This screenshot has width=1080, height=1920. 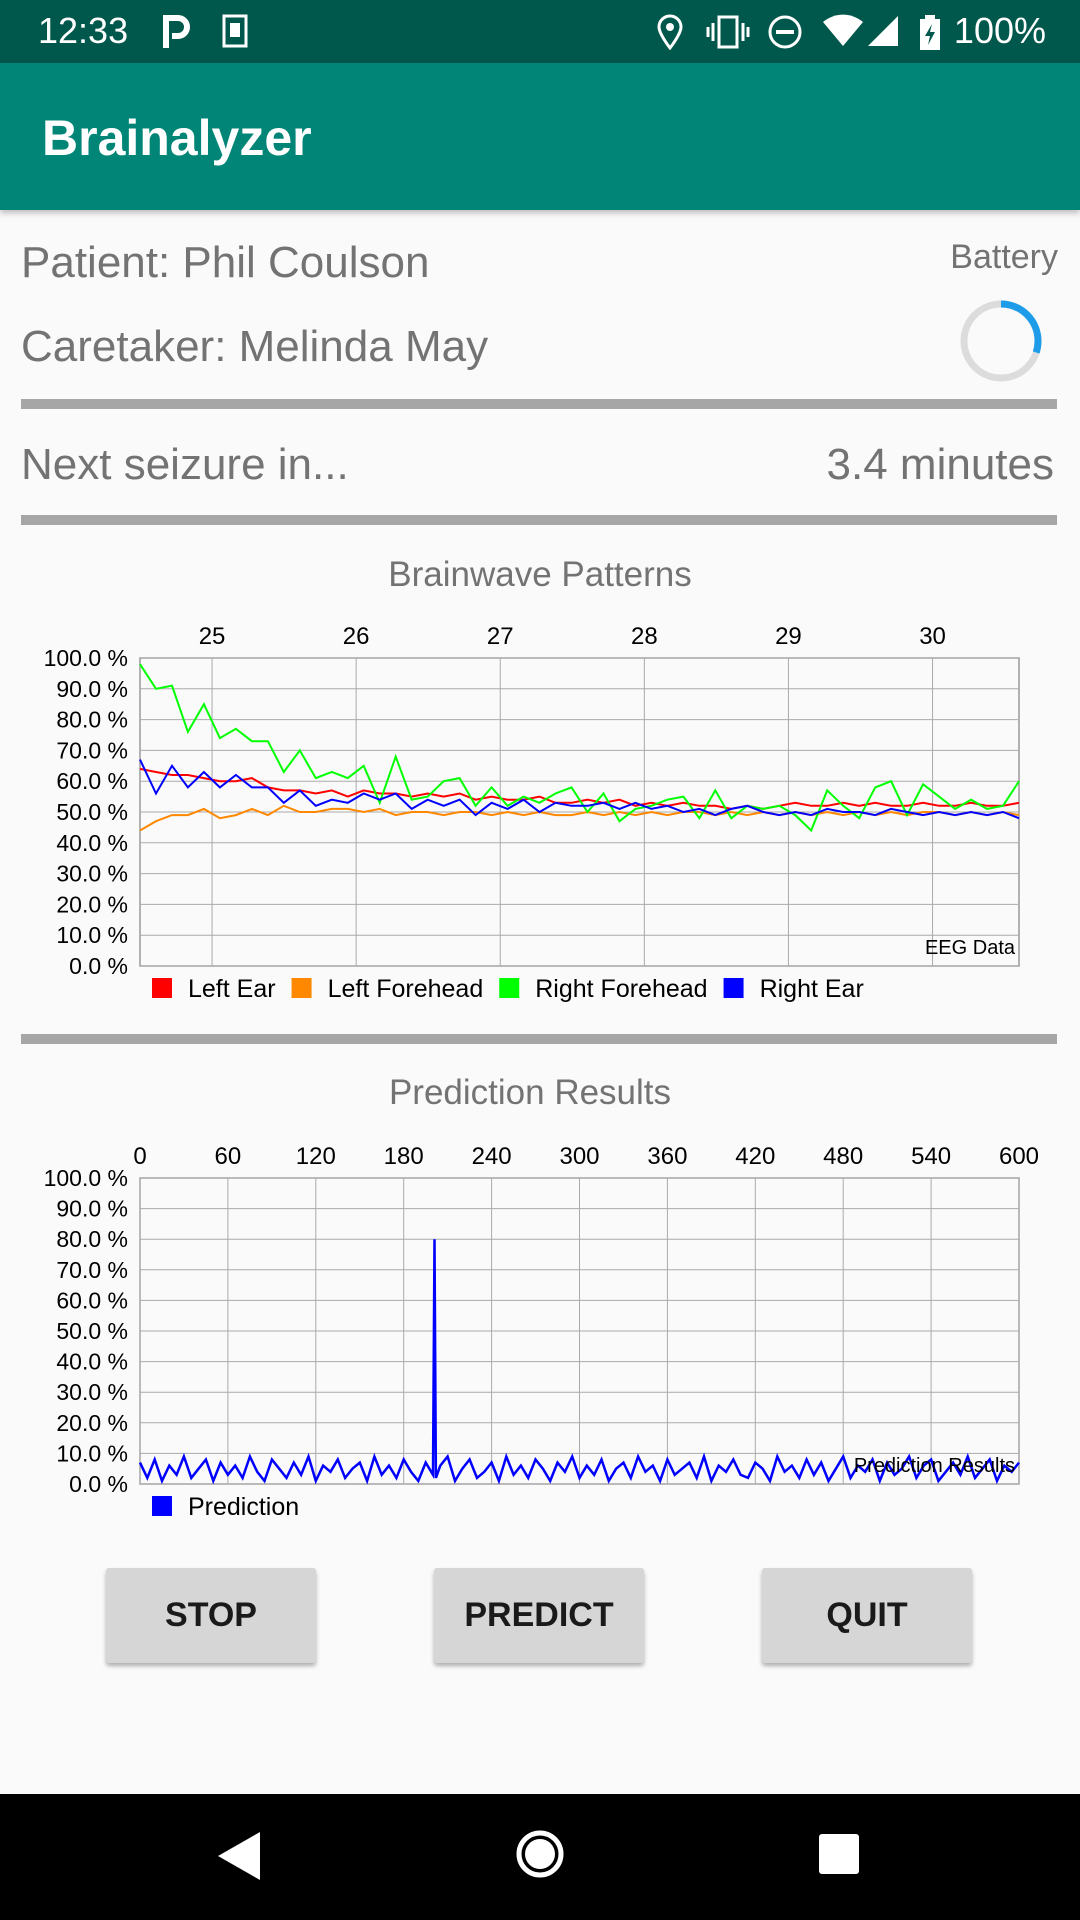 What do you see at coordinates (867, 1615) in the screenshot?
I see `quit-button: QUIT` at bounding box center [867, 1615].